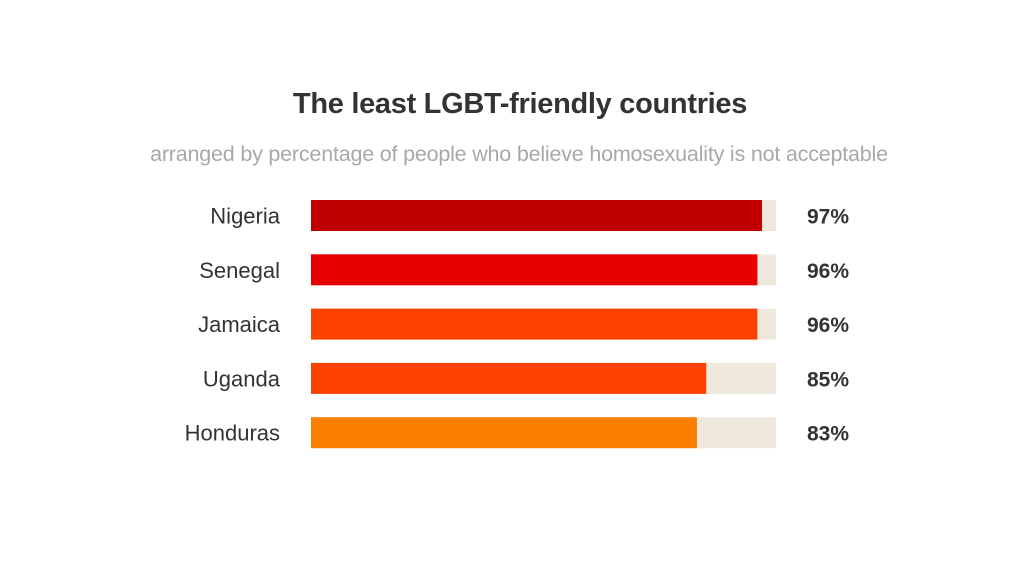  What do you see at coordinates (534, 324) in the screenshot?
I see `bar-jamaica` at bounding box center [534, 324].